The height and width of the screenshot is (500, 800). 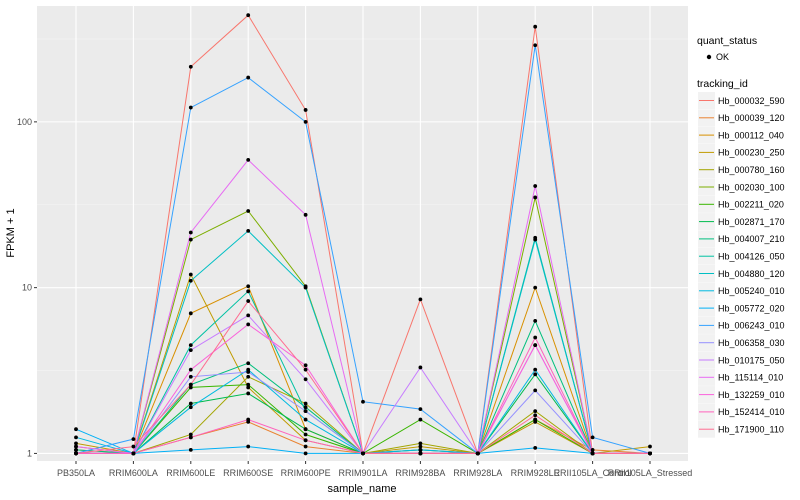 I want to click on y-tick-label: 1, so click(x=29, y=453).